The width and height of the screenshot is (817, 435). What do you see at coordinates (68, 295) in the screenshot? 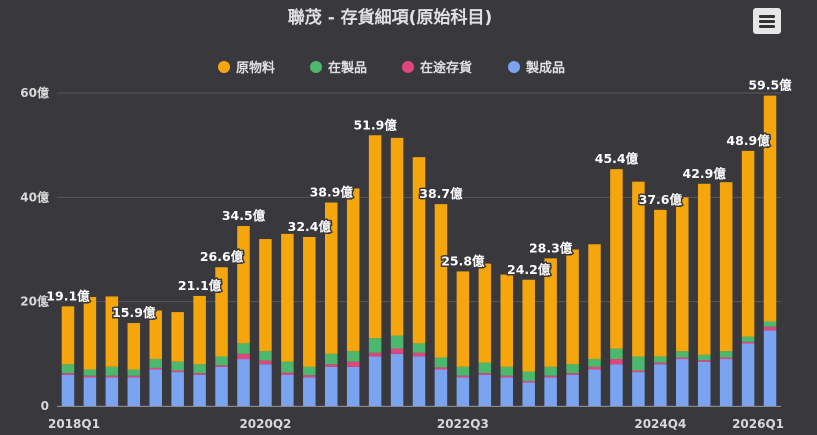
I see `data-label: 19.1億` at bounding box center [68, 295].